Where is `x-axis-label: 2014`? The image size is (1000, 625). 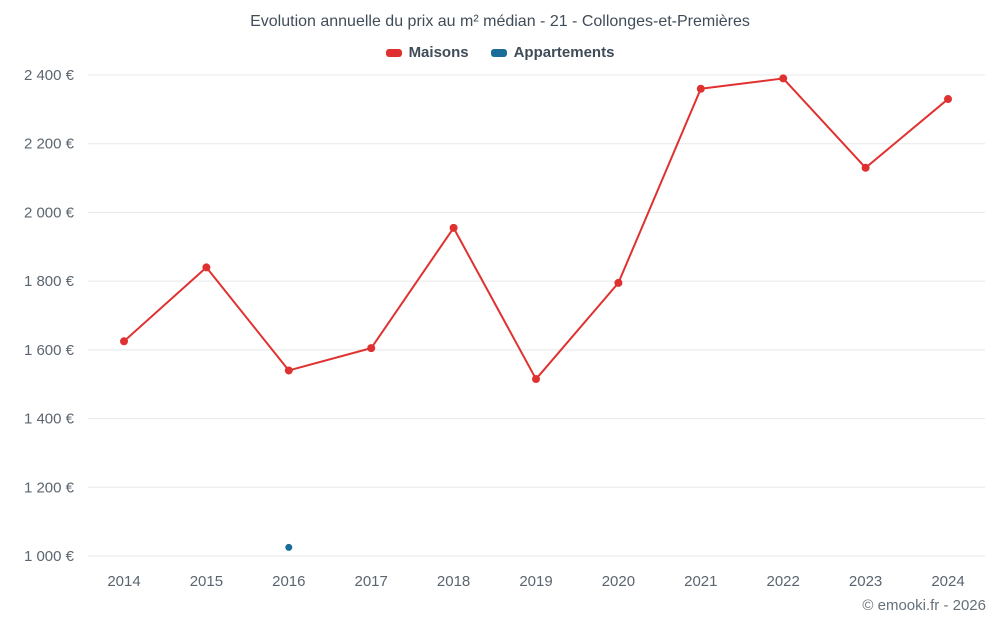
x-axis-label: 2014 is located at coordinates (123, 581).